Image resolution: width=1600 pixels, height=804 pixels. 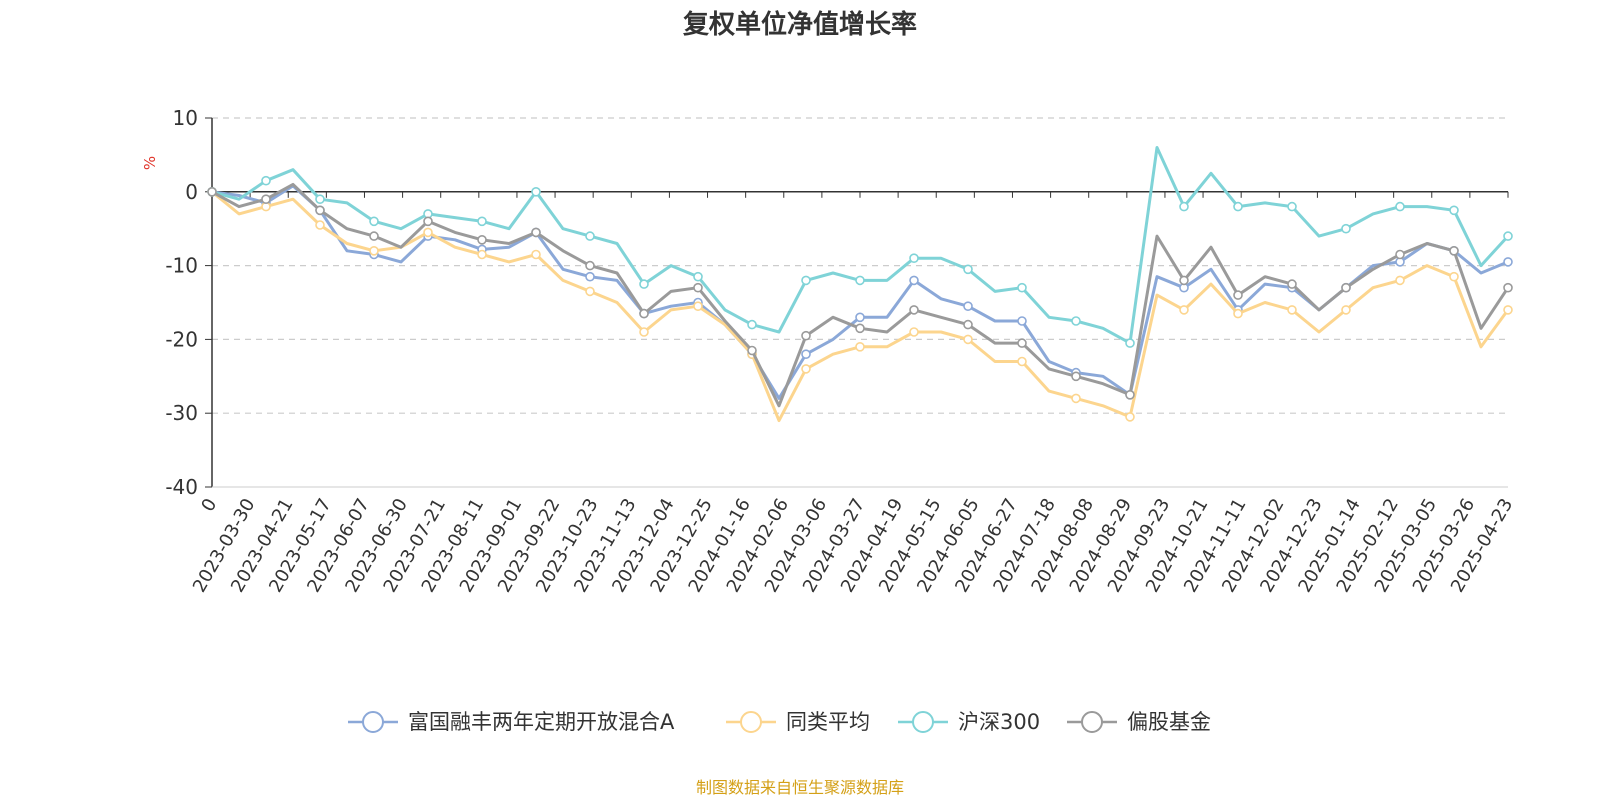 What do you see at coordinates (181, 413) in the screenshot?
I see `y-tick-label: -30` at bounding box center [181, 413].